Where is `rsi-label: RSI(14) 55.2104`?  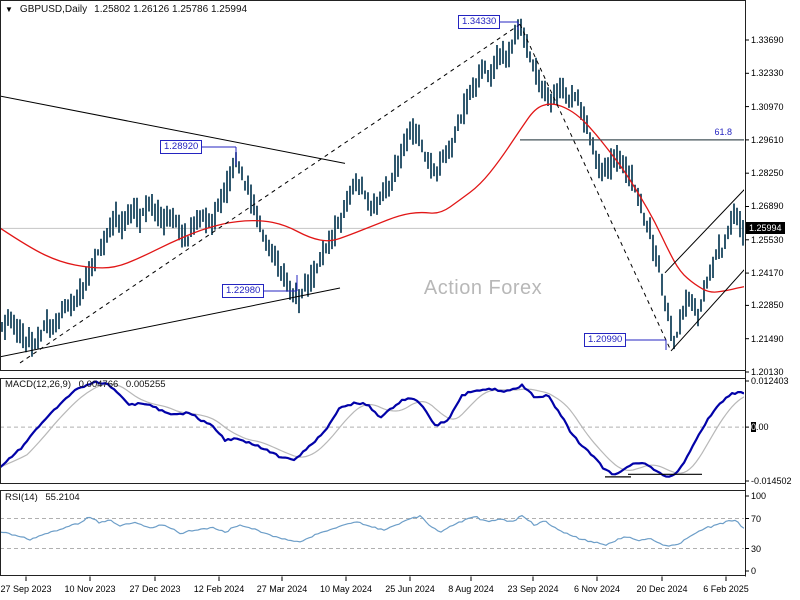
rsi-label: RSI(14) 55.2104 is located at coordinates (45, 497).